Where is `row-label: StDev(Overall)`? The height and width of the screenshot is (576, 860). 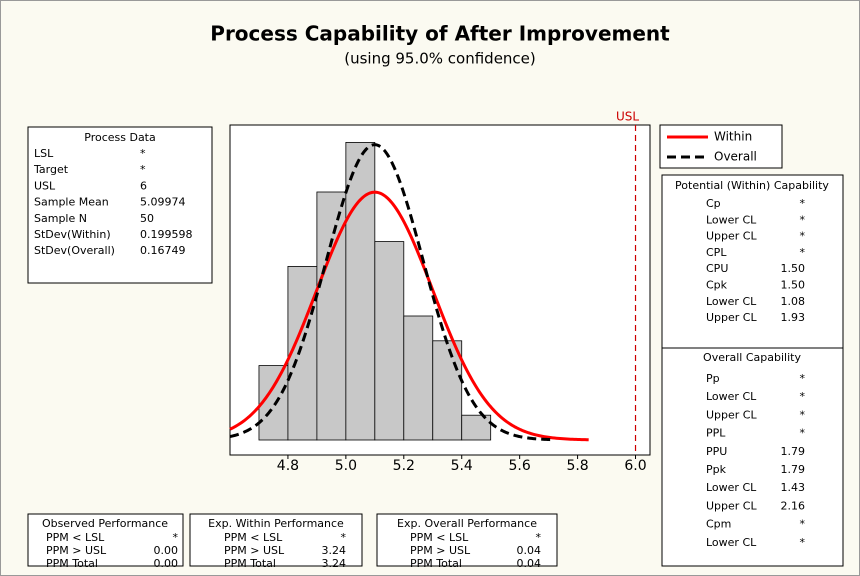
row-label: StDev(Overall) is located at coordinates (74, 250).